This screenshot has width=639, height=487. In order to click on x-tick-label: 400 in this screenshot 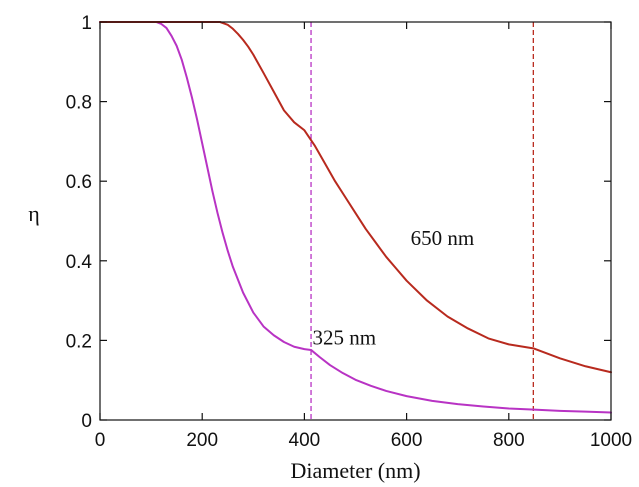, I will do `click(305, 440)`.